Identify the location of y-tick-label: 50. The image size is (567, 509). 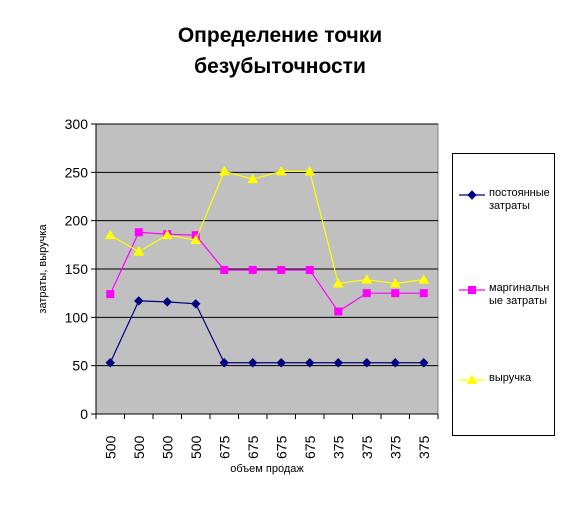
(80, 366).